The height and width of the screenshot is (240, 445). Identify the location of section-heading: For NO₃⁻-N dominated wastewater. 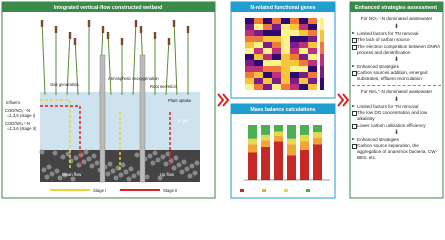
(396, 18).